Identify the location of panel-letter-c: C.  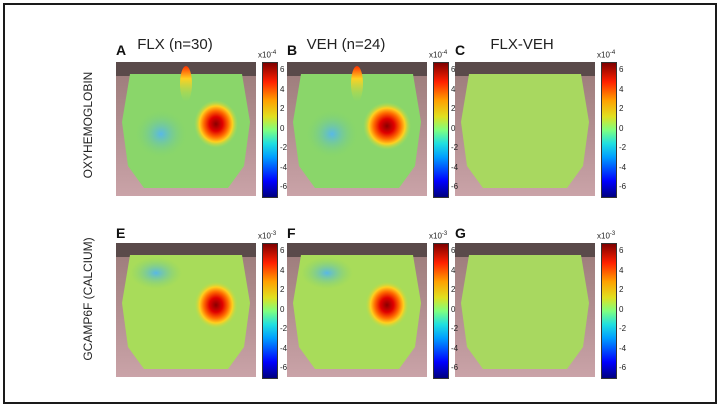
(460, 50).